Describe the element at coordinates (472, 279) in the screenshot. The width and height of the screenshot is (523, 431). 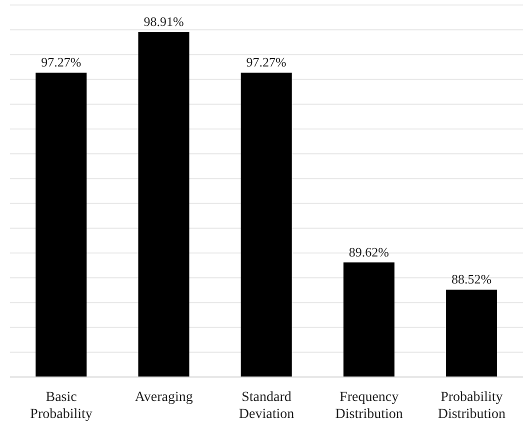
I see `data-label: 88.52%` at that location.